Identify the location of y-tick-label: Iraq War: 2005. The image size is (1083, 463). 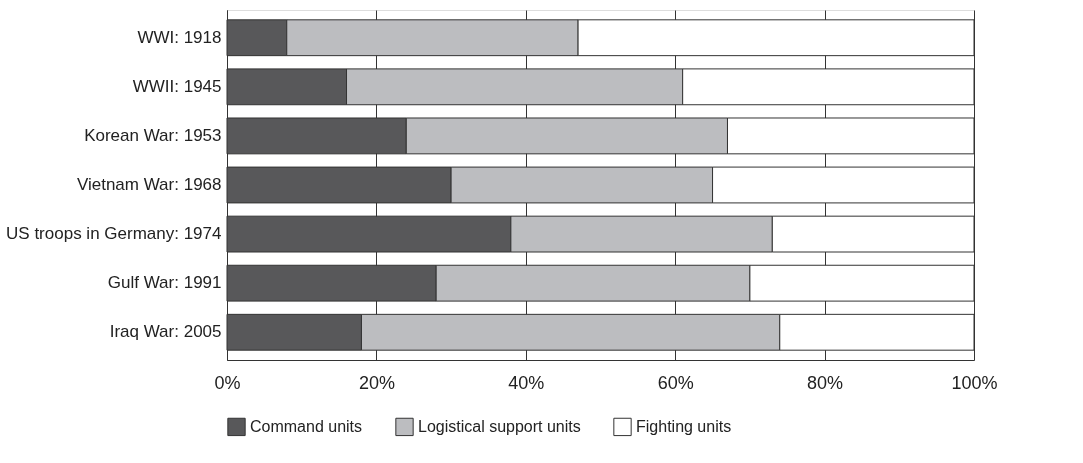
(165, 332).